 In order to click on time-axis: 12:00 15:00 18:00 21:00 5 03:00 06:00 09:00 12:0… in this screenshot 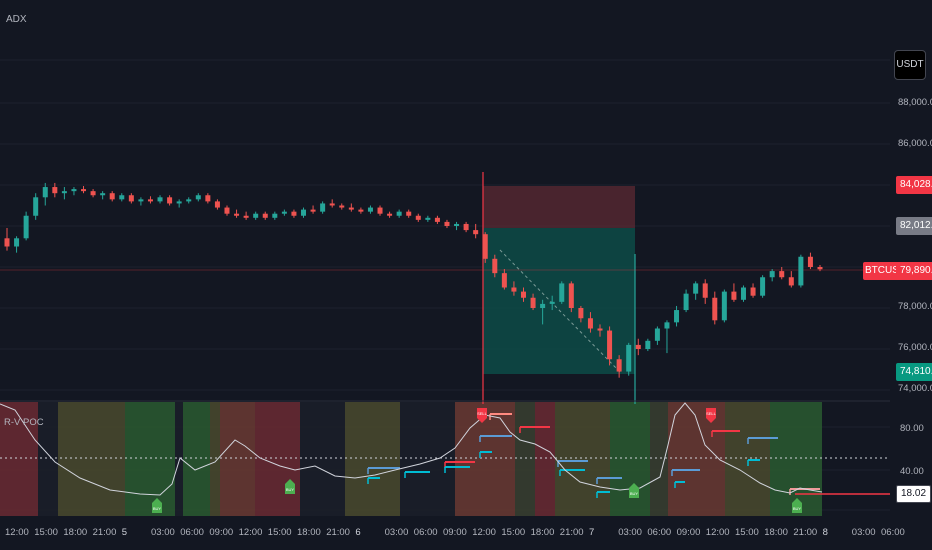, I will do `click(452, 534)`.